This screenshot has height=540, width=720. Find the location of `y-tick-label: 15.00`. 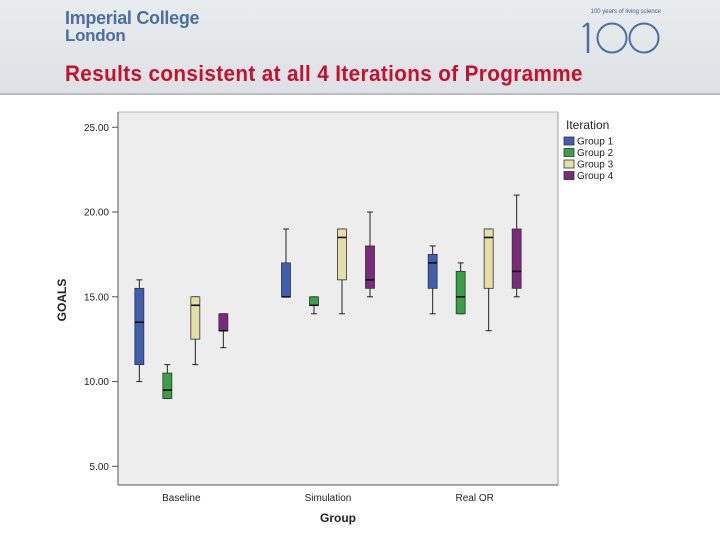

y-tick-label: 15.00 is located at coordinates (96, 297).